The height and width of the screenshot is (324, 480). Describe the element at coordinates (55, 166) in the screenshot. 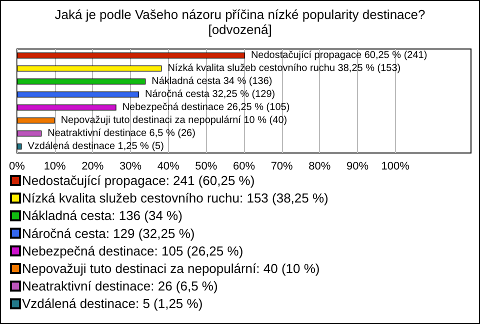

I see `x-tick-label: 10%` at that location.